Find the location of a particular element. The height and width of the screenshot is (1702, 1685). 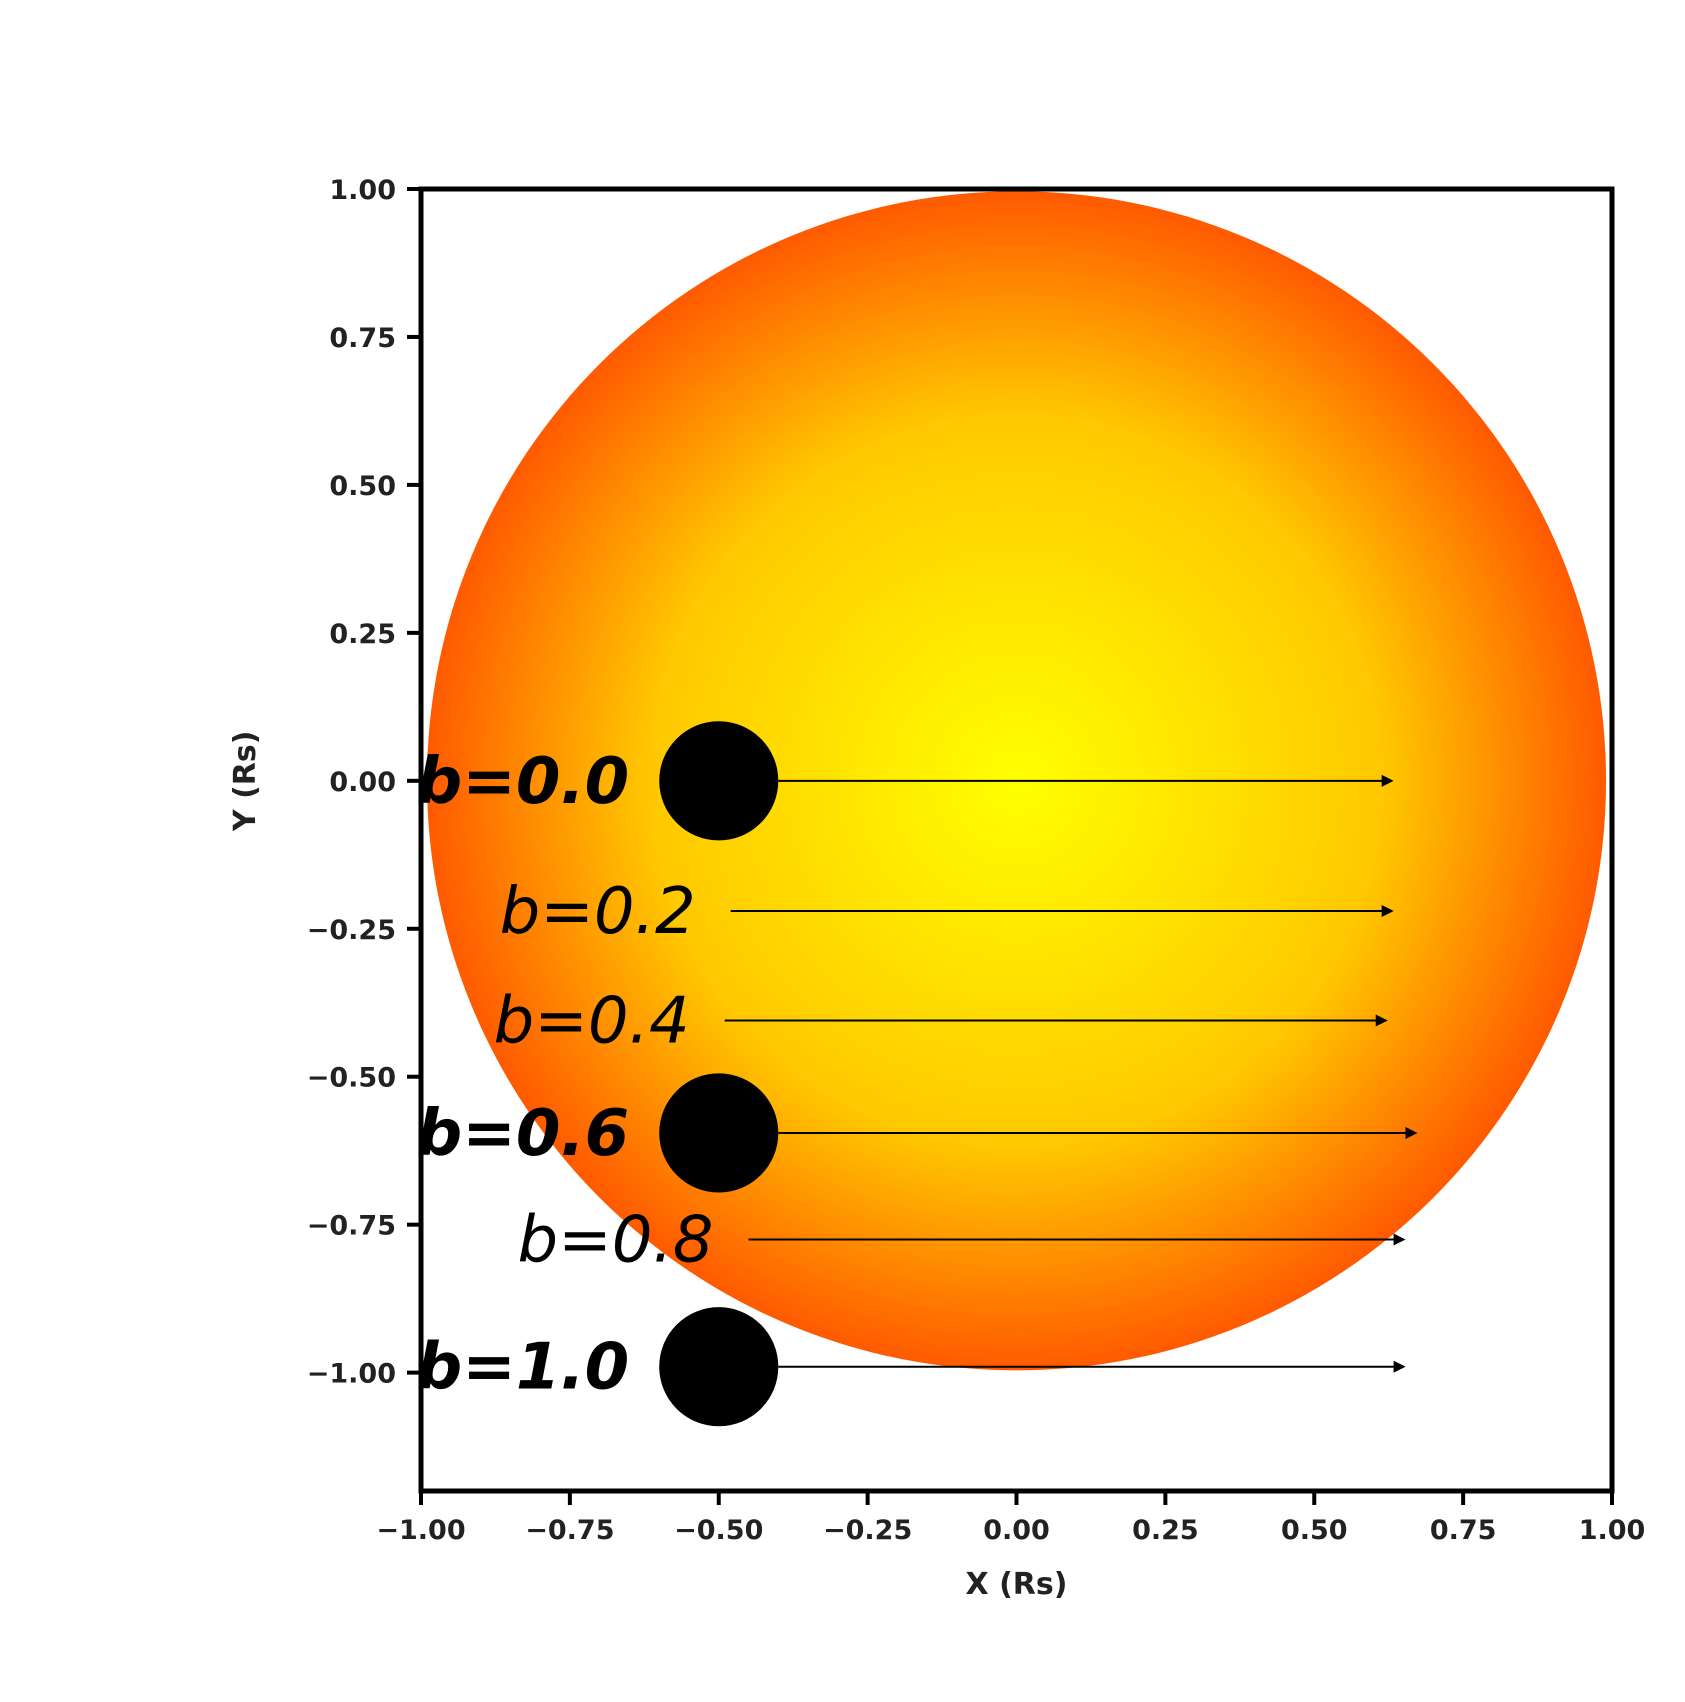

x-tick-label: −1.00 is located at coordinates (420, 1530).